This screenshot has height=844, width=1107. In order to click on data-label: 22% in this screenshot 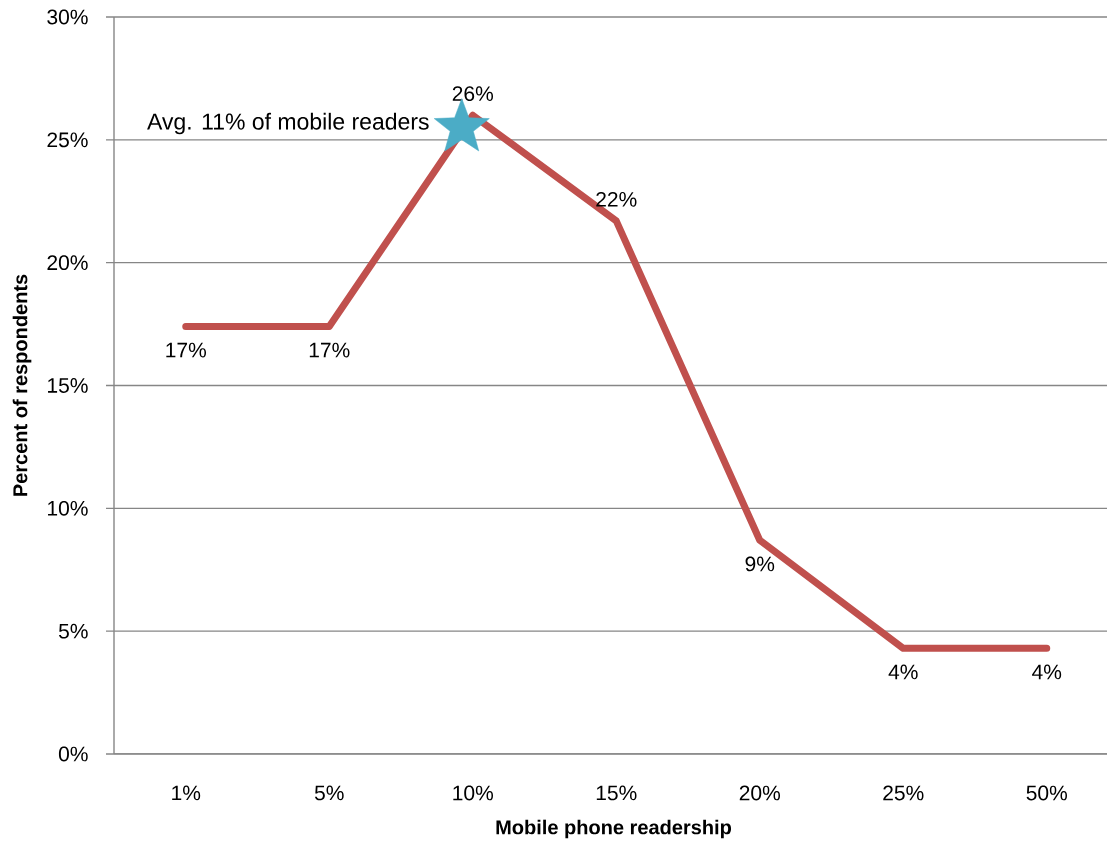, I will do `click(616, 199)`.